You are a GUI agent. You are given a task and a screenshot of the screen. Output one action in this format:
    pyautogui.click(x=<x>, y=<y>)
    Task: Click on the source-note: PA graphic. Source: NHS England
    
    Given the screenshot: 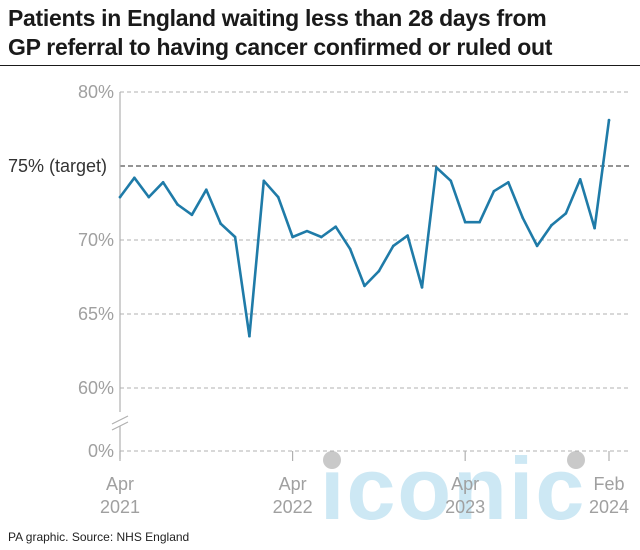 What is the action you would take?
    pyautogui.click(x=99, y=537)
    